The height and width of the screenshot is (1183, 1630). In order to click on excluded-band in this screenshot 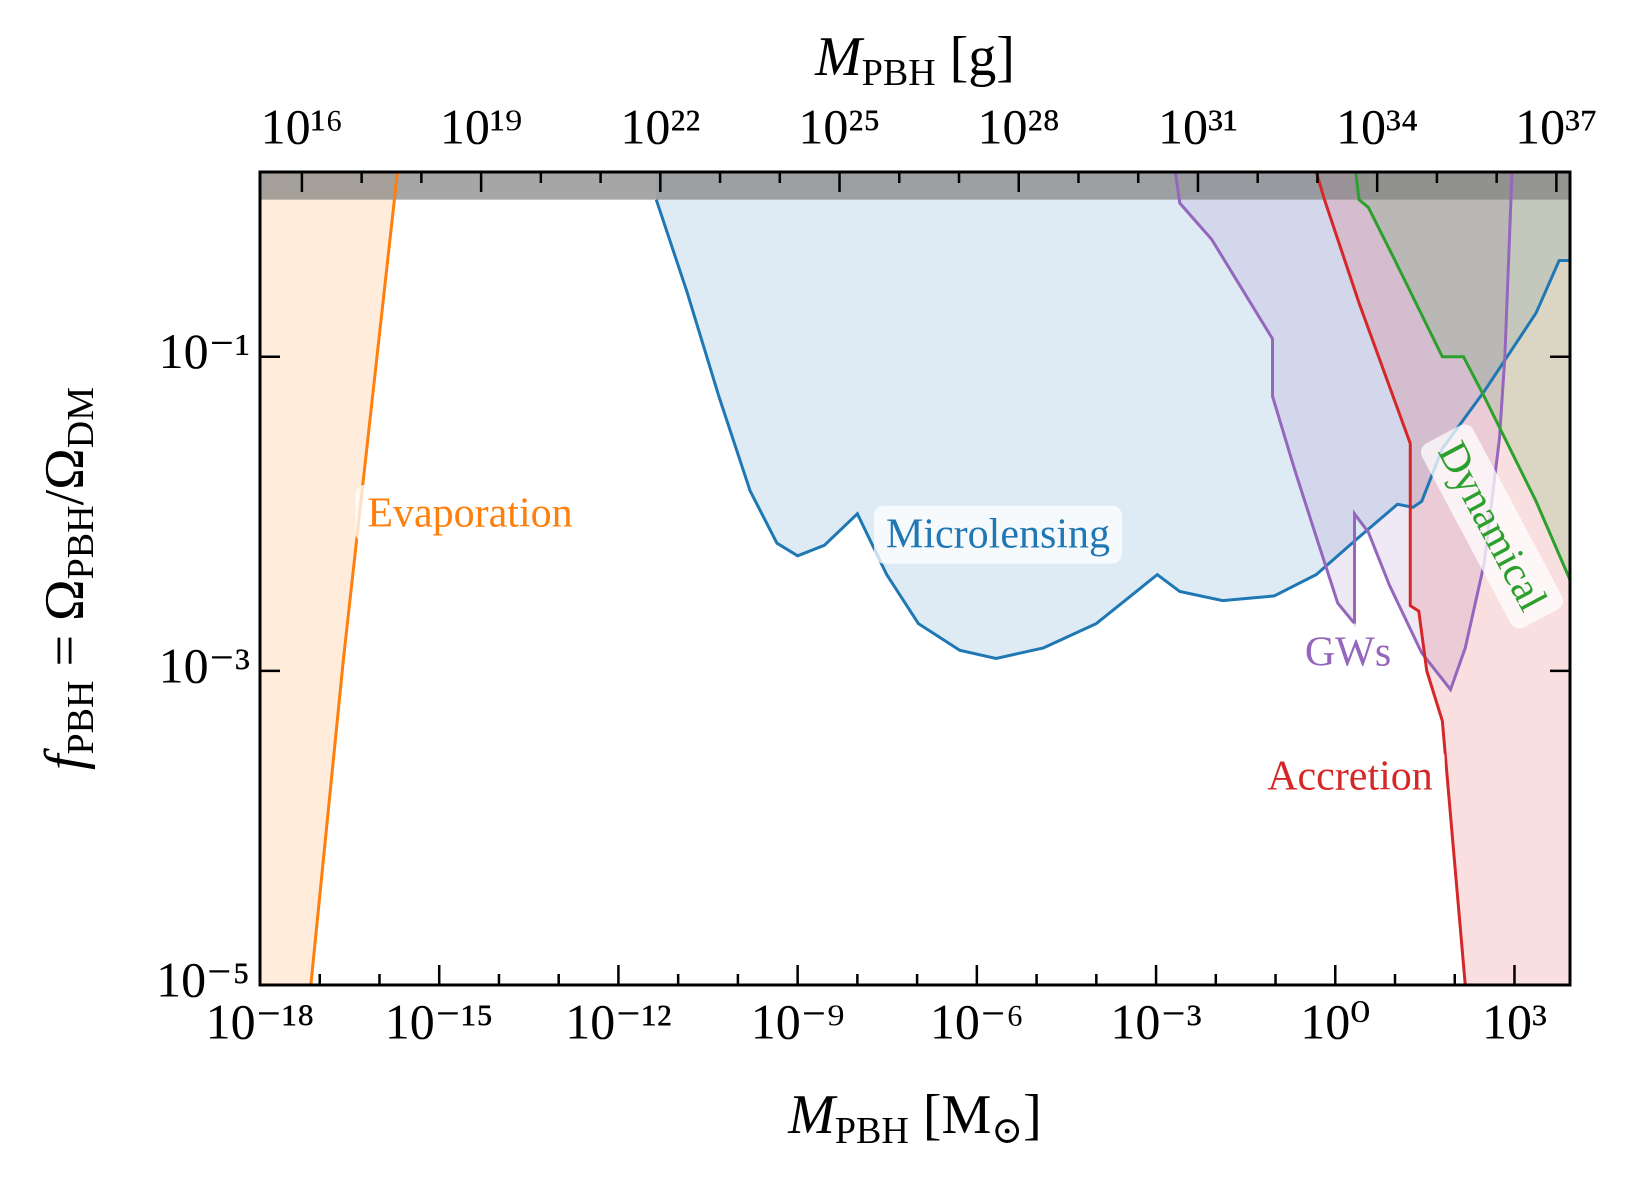, I will do `click(915, 186)`.